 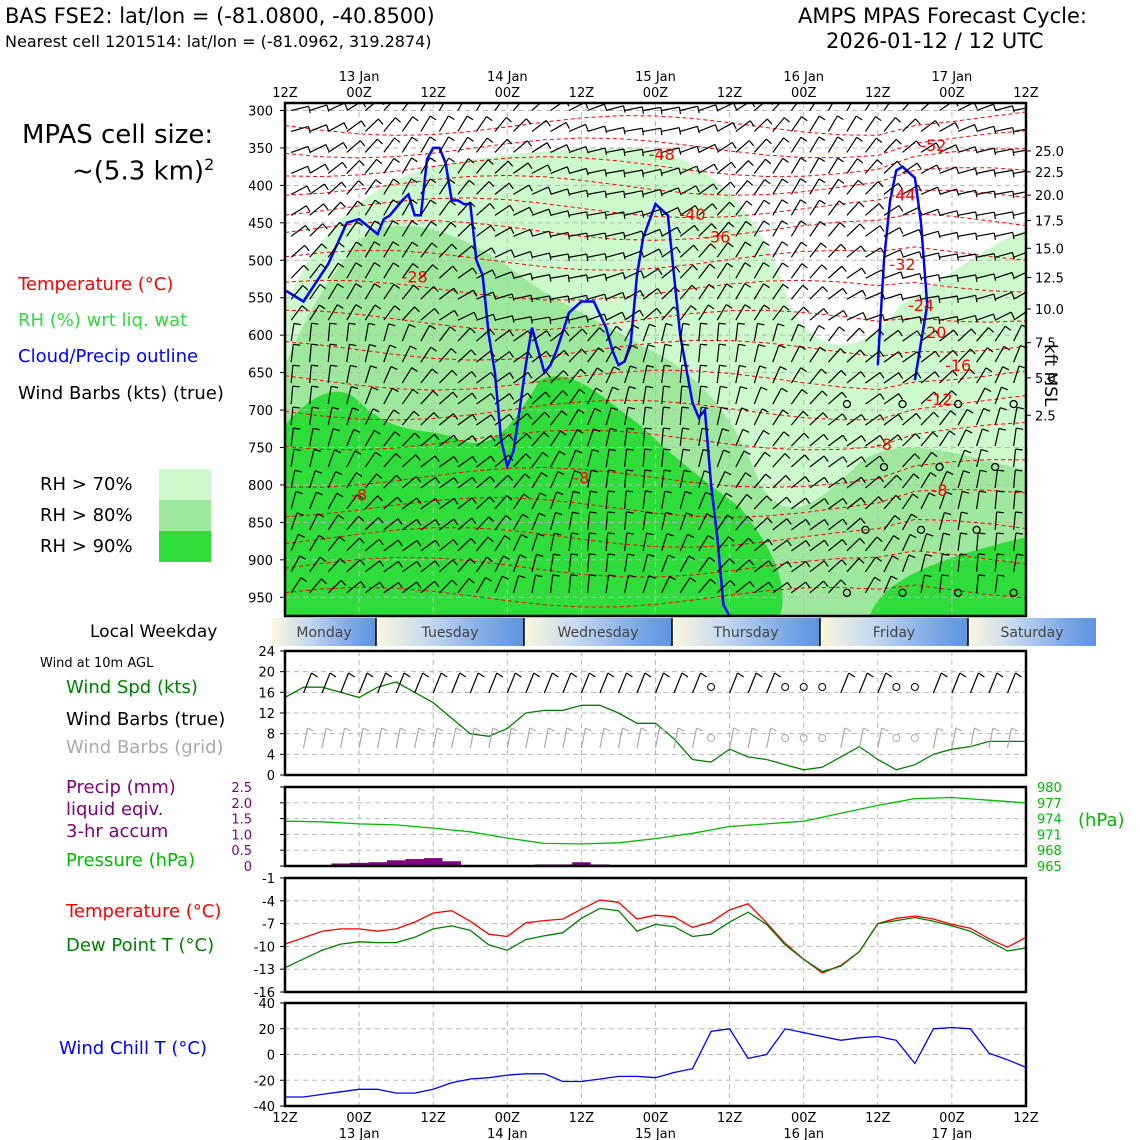 What do you see at coordinates (952, 1133) in the screenshot?
I see `date-label: 17 Jan` at bounding box center [952, 1133].